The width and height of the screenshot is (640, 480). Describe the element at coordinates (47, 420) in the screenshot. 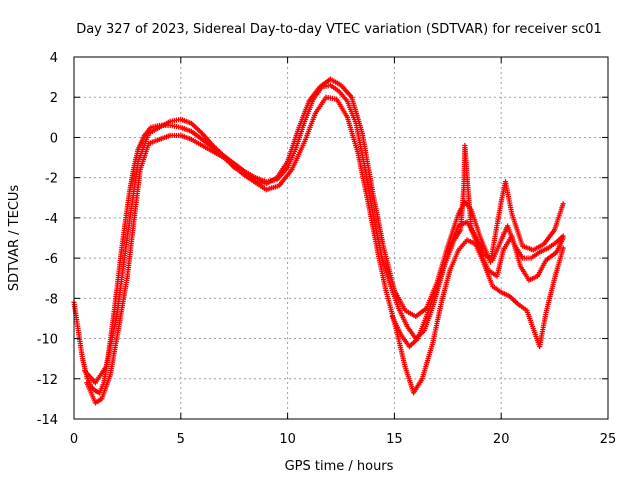

I see `y-tick-label: -14` at that location.